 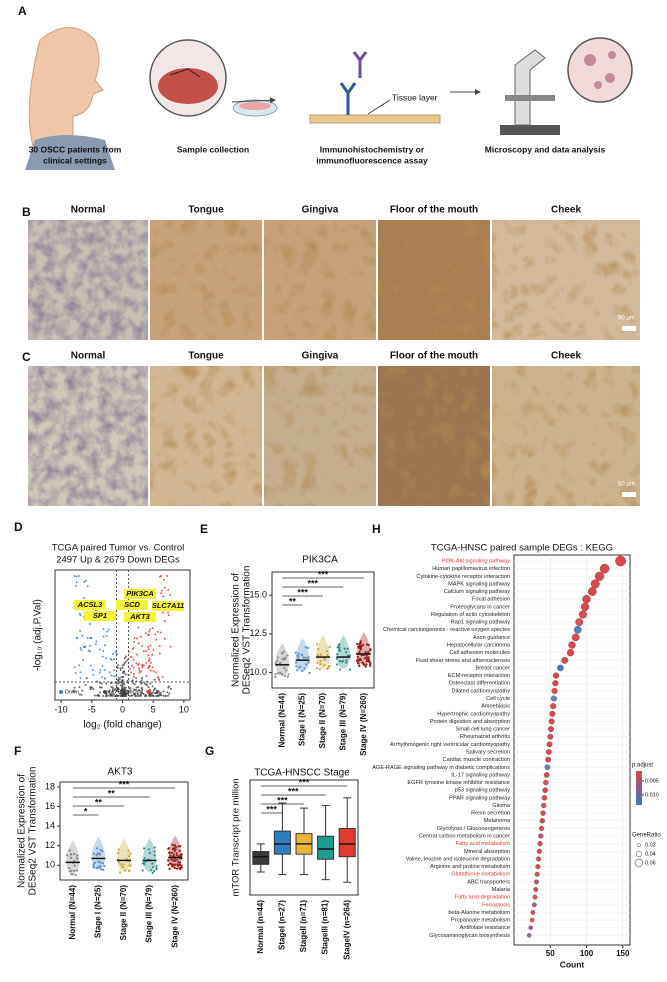 What do you see at coordinates (303, 926) in the screenshot?
I see `x-tick-label: StageII (n=71)` at bounding box center [303, 926].